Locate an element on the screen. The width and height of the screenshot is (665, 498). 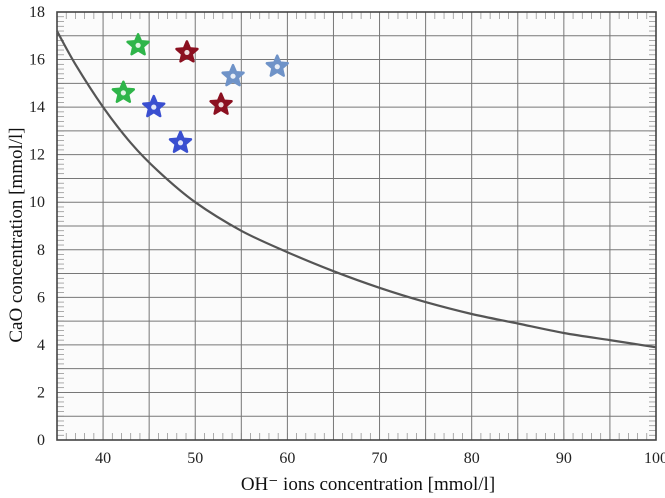
x-tick-label: 80 is located at coordinates (472, 458).